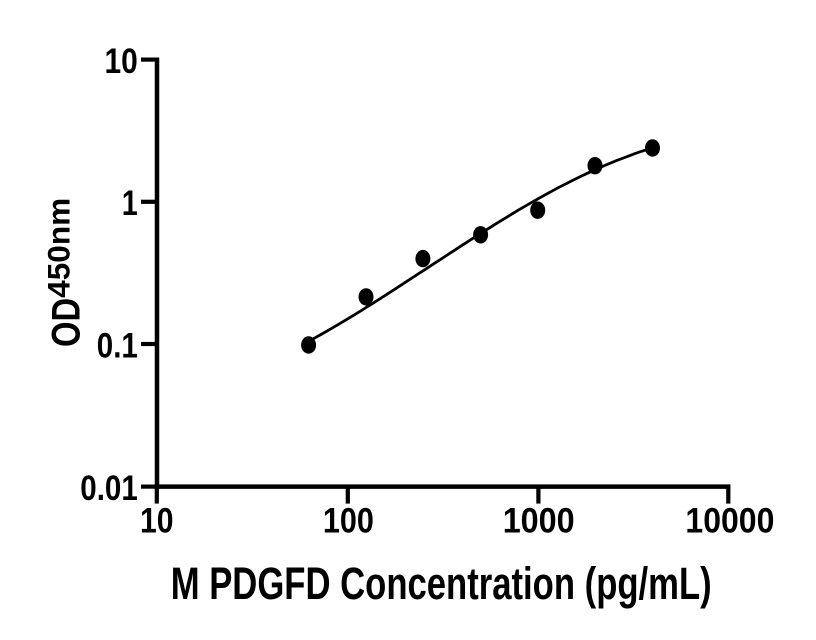 The width and height of the screenshot is (816, 640). What do you see at coordinates (441, 583) in the screenshot?
I see `svg-text: M PDGFD Concentration (pg/mL)` at bounding box center [441, 583].